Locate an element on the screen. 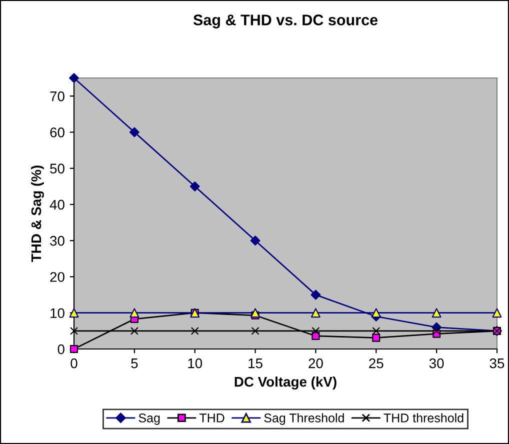  y-tick-label: 60 is located at coordinates (57, 133).